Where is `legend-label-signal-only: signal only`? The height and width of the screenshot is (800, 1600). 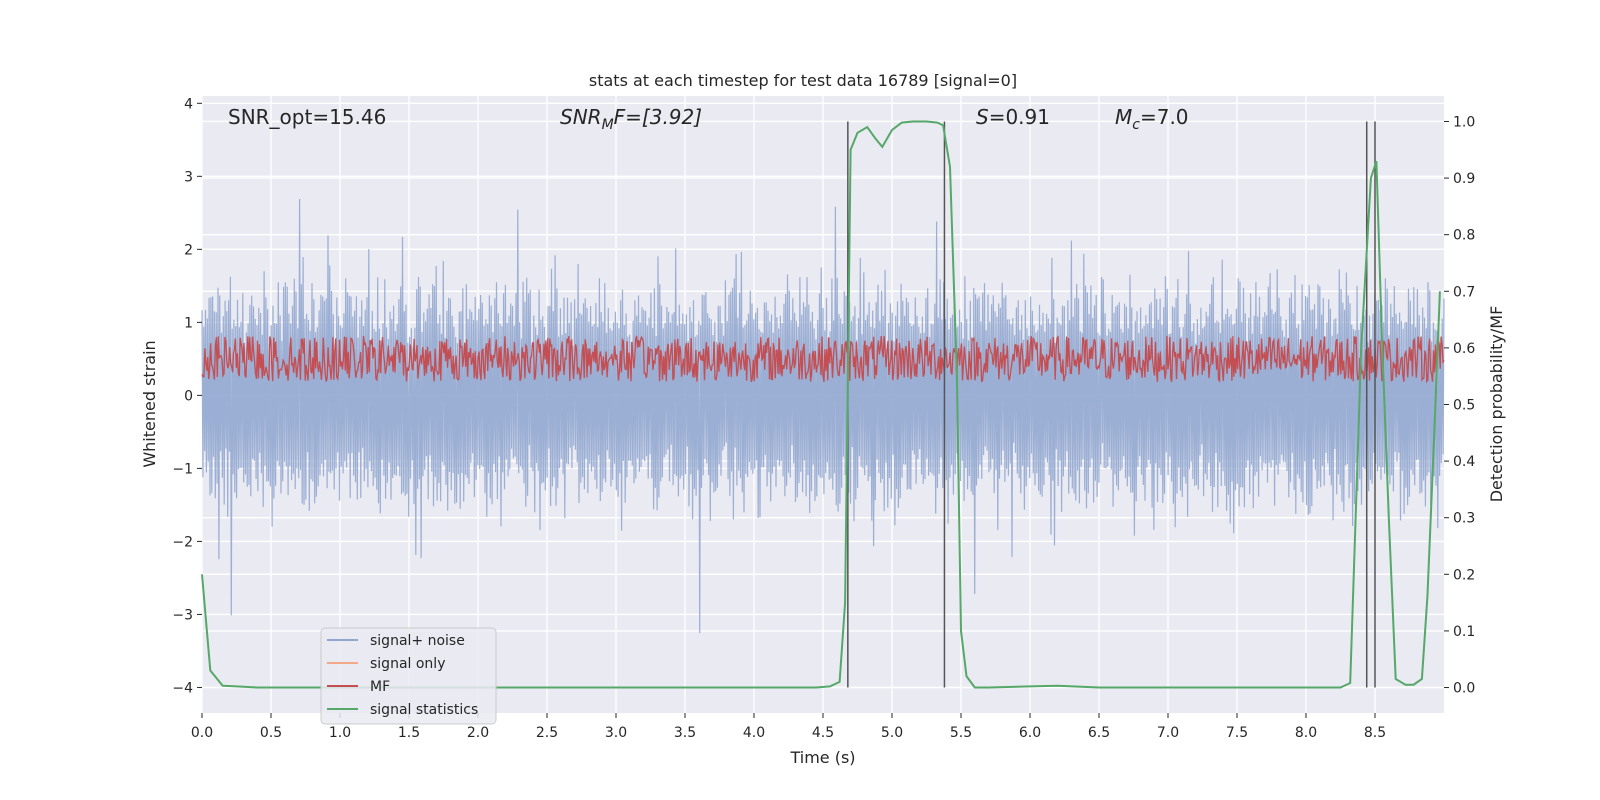 legend-label-signal-only: signal only is located at coordinates (407, 664).